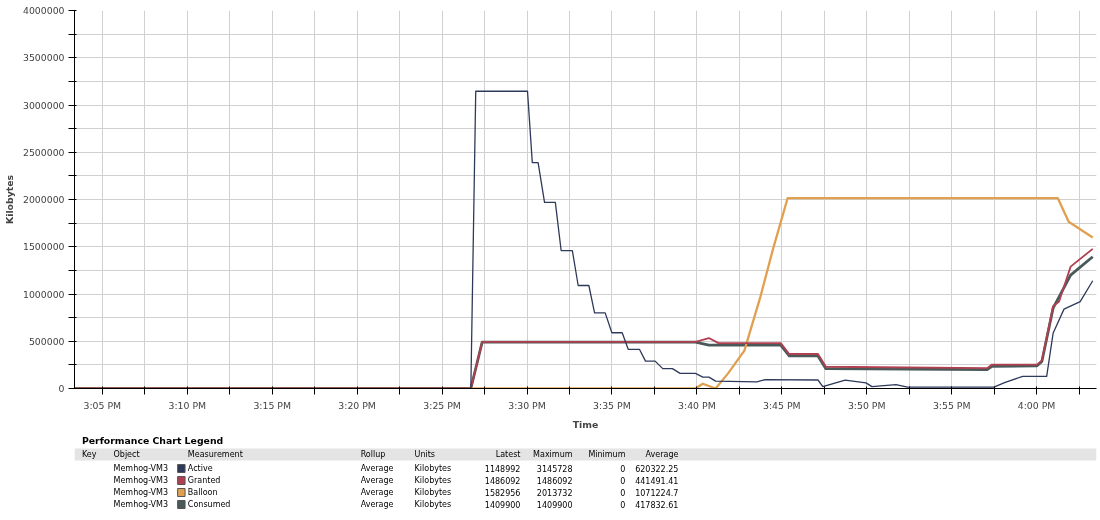  I want to click on text: Key, so click(89, 454).